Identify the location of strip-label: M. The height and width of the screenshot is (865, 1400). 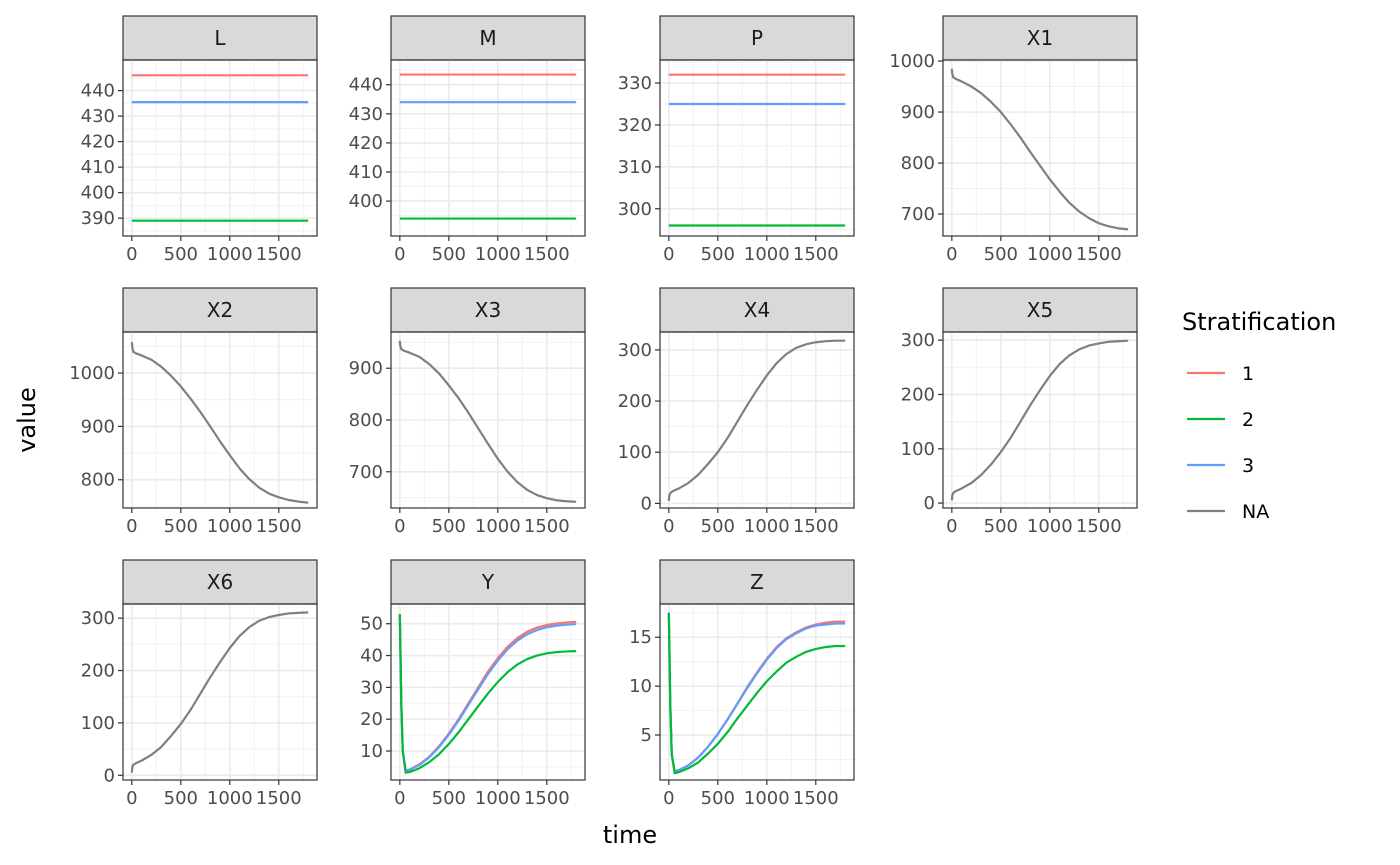
(487, 38).